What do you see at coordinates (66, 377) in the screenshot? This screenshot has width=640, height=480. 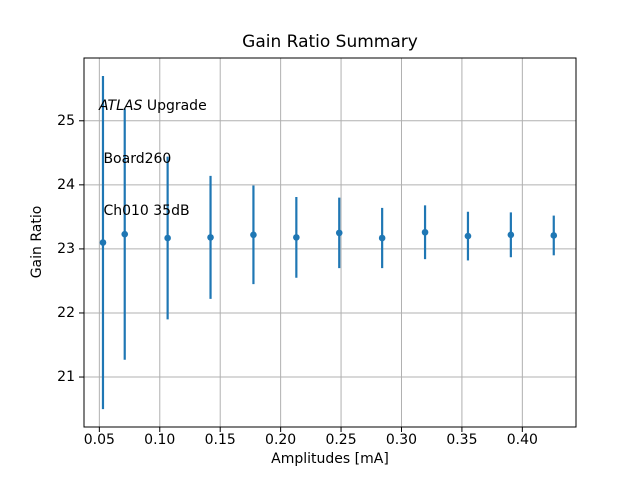 I see `y-tick-label: 21` at bounding box center [66, 377].